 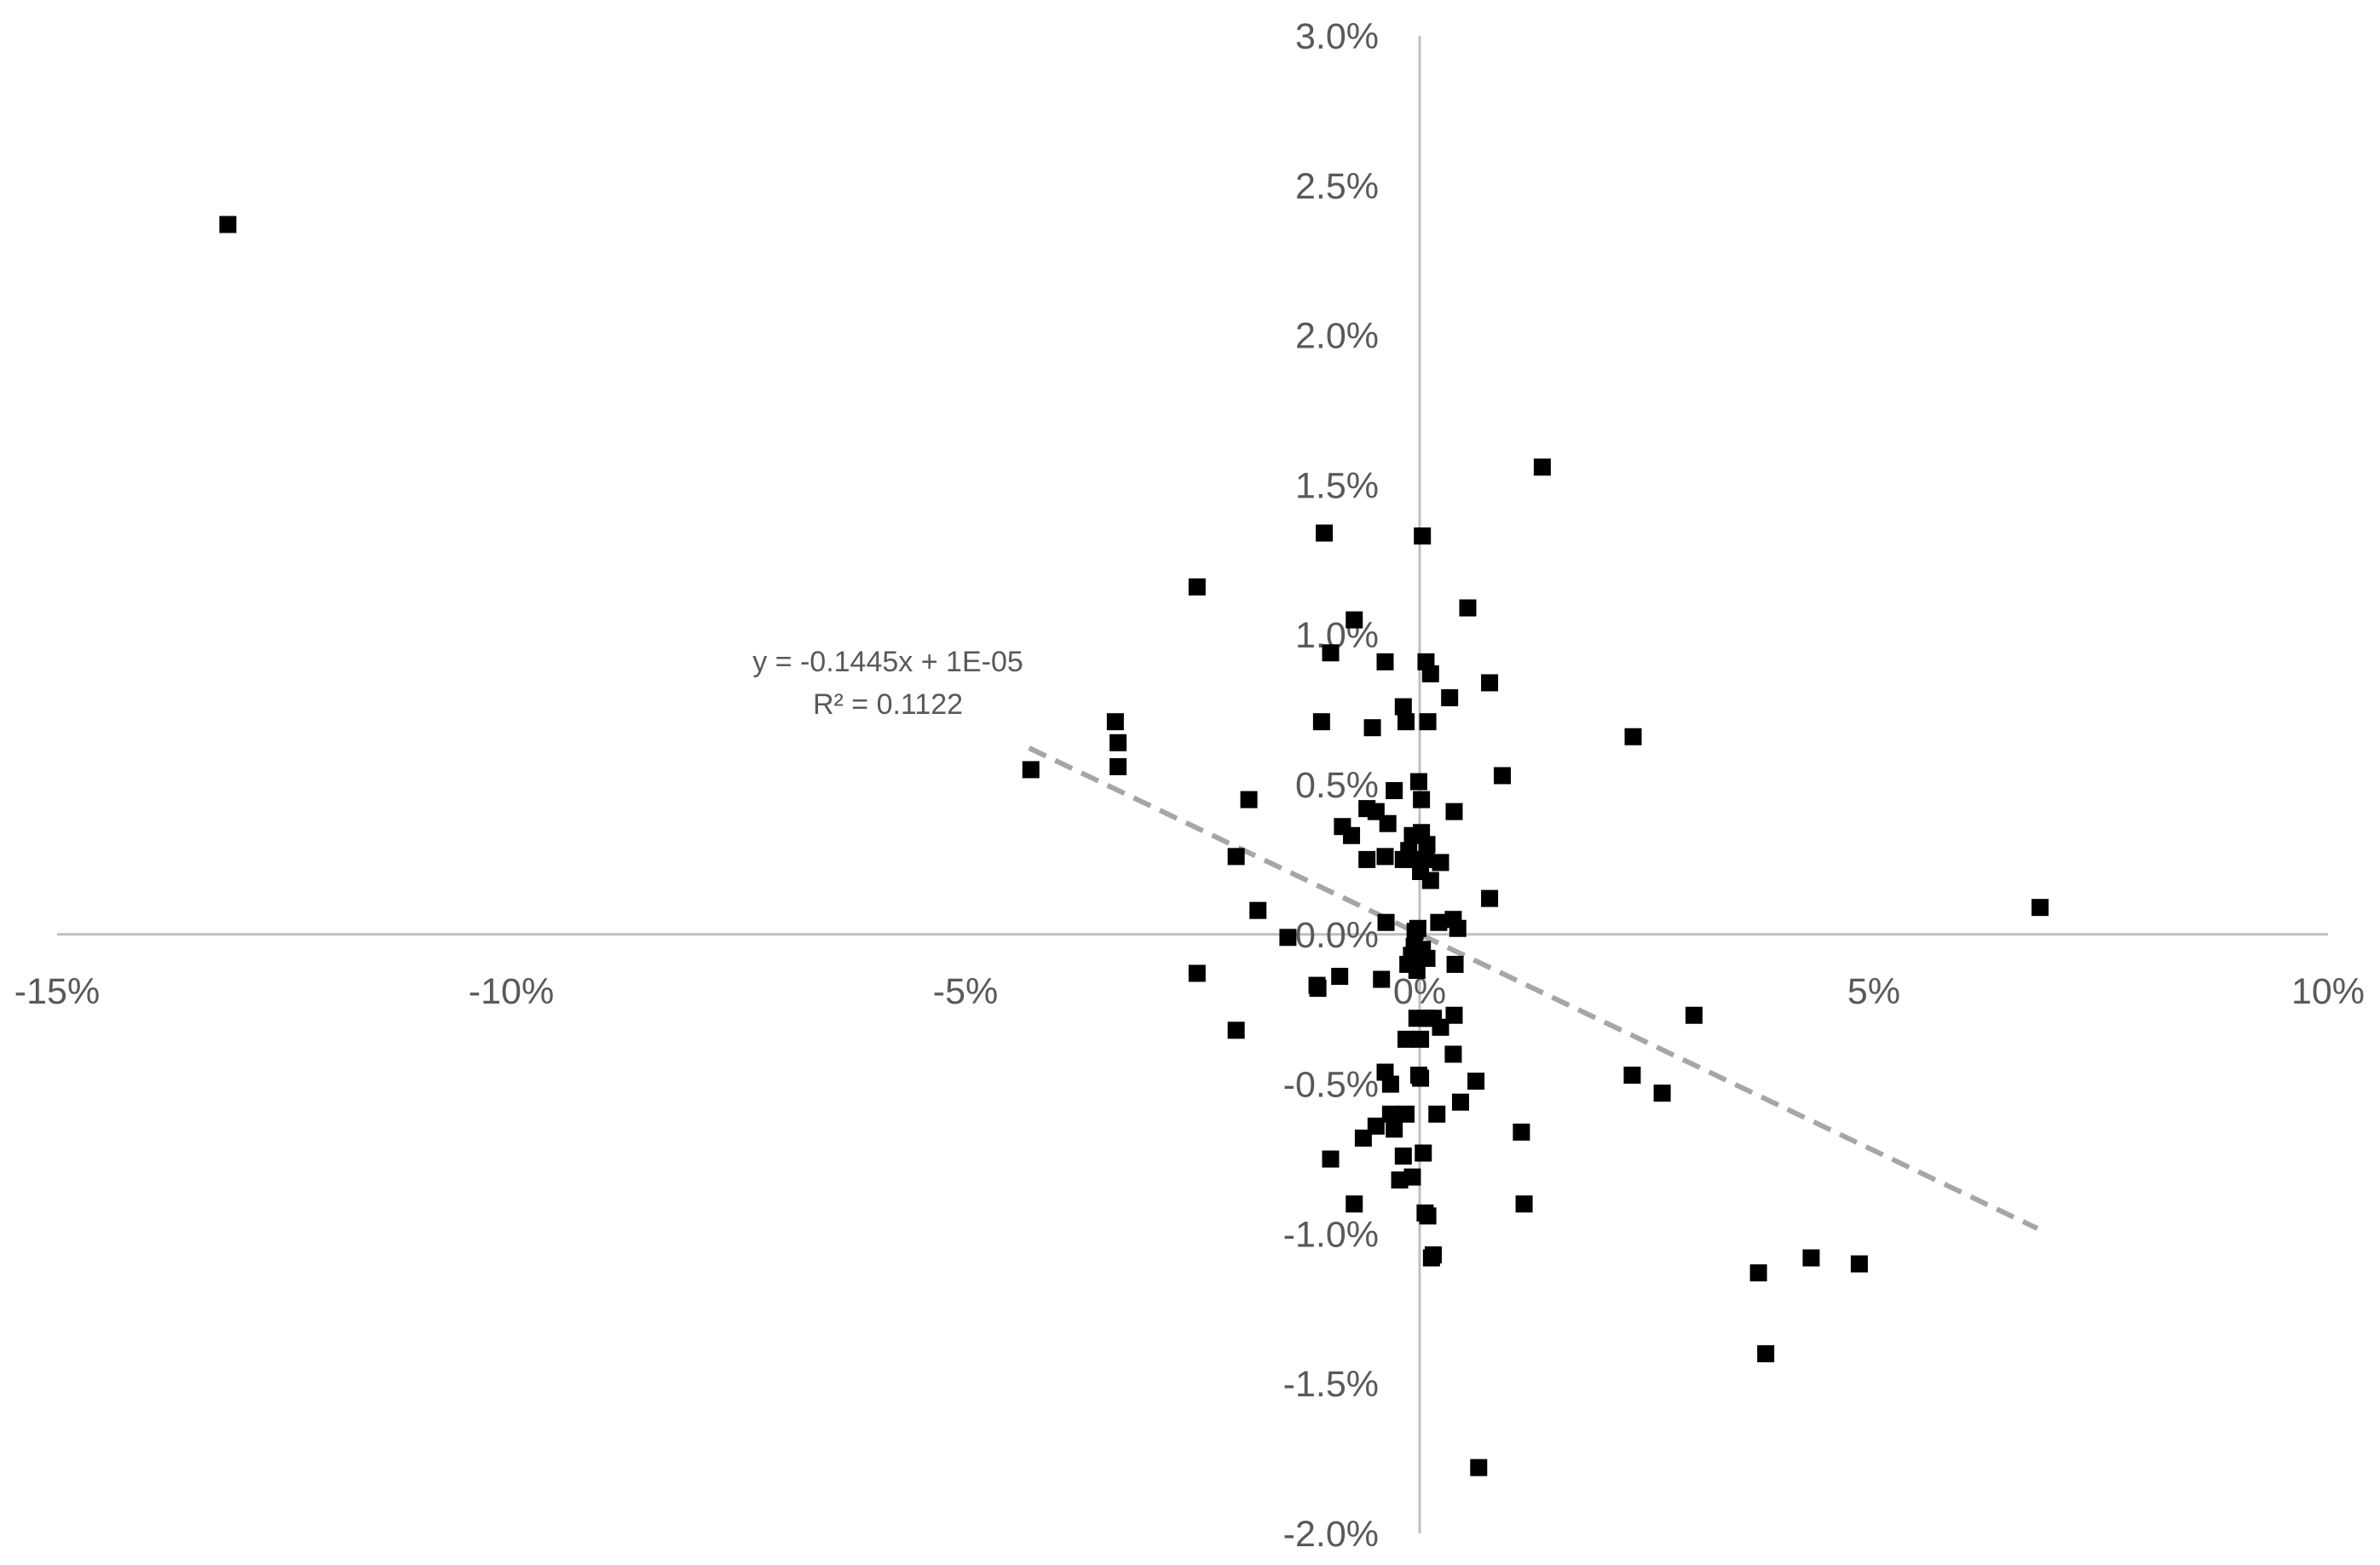 What do you see at coordinates (887, 662) in the screenshot?
I see `trendline-equation: y = -0.1445x + 1E-05` at bounding box center [887, 662].